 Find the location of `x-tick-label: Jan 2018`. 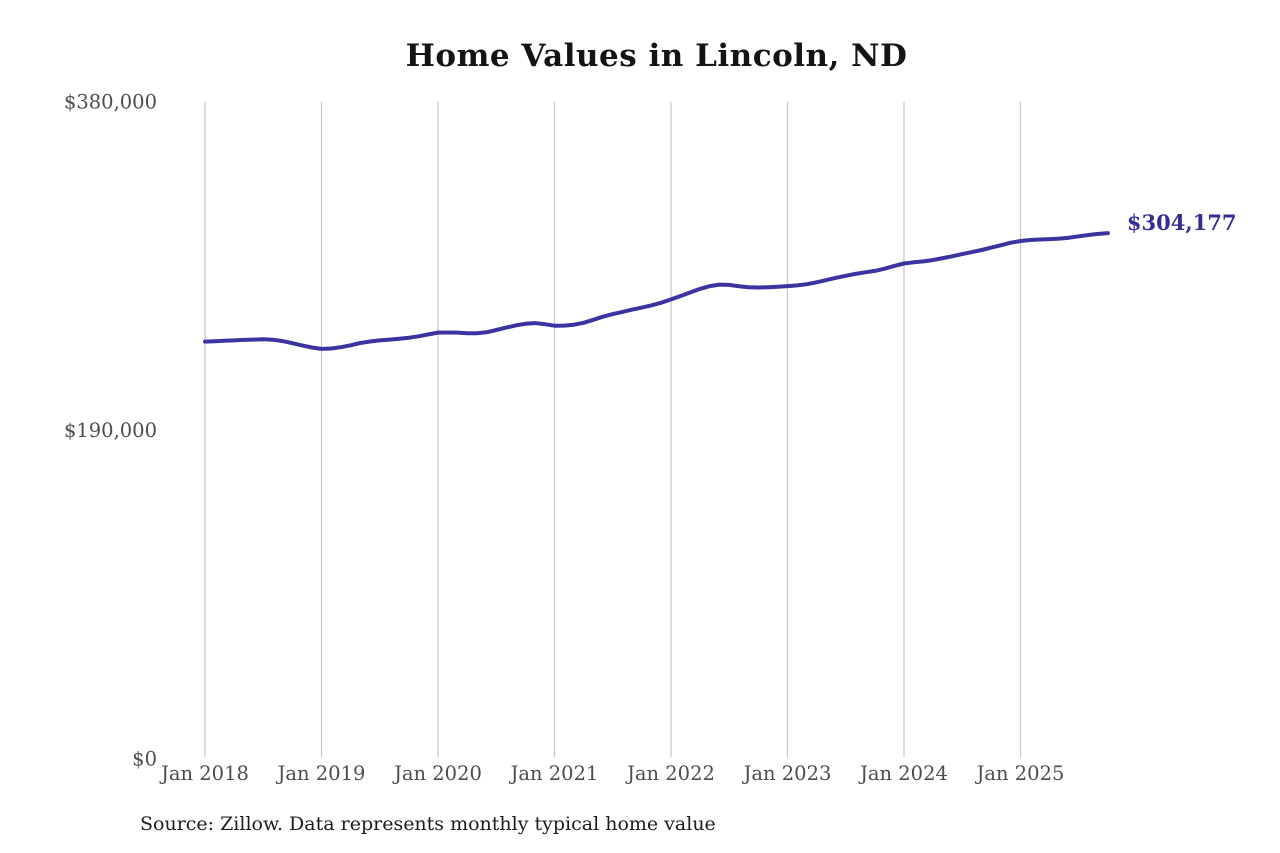

x-tick-label: Jan 2018 is located at coordinates (204, 773).